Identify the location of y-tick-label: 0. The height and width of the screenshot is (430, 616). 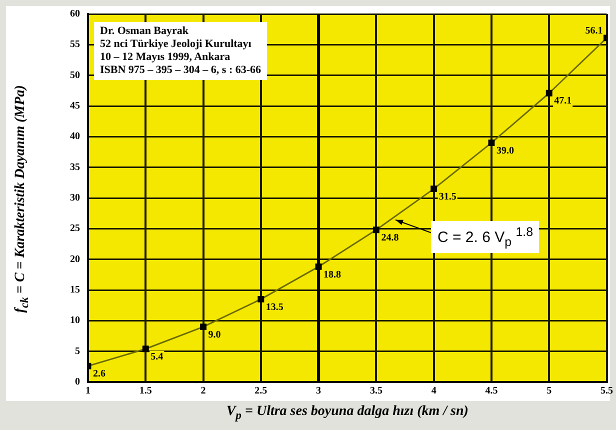
(77, 382).